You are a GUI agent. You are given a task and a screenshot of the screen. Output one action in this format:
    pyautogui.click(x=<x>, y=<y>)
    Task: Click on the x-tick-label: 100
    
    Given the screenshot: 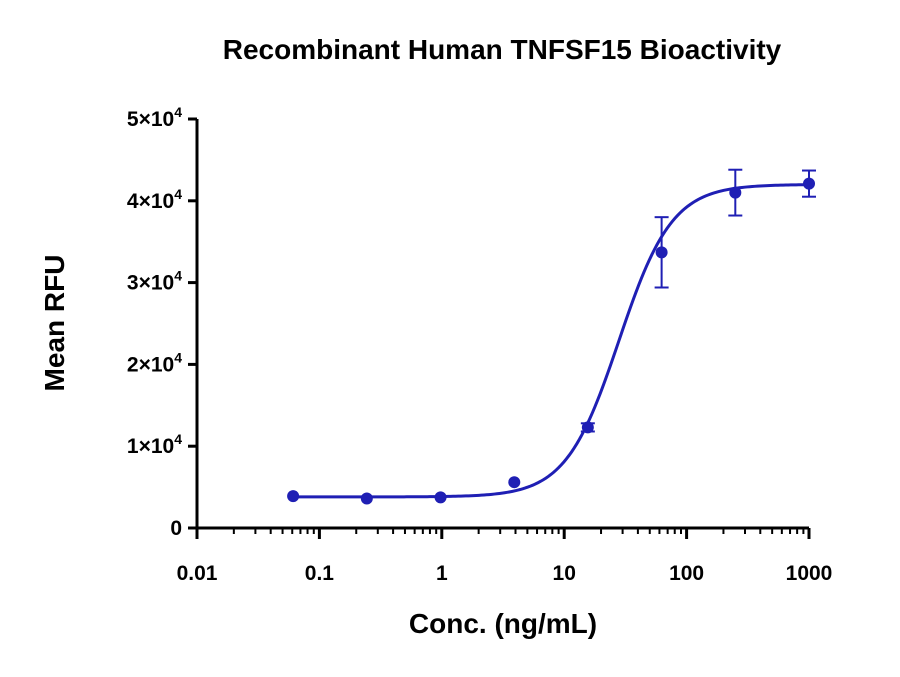 What is the action you would take?
    pyautogui.click(x=686, y=573)
    